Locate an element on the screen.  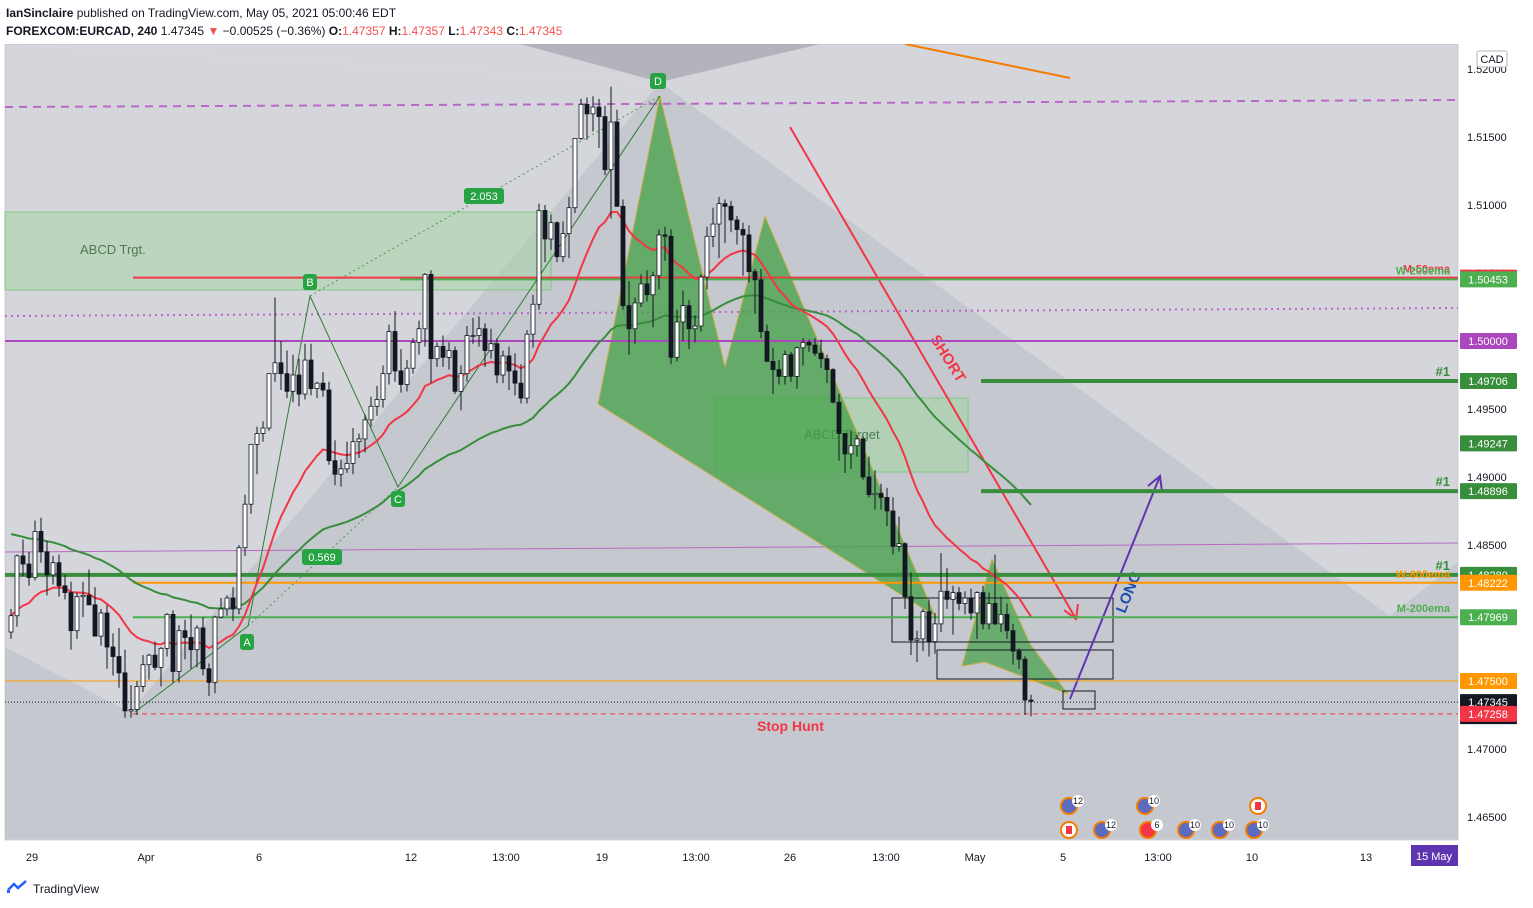
tradingview-brand: TradingView is located at coordinates (66, 888).